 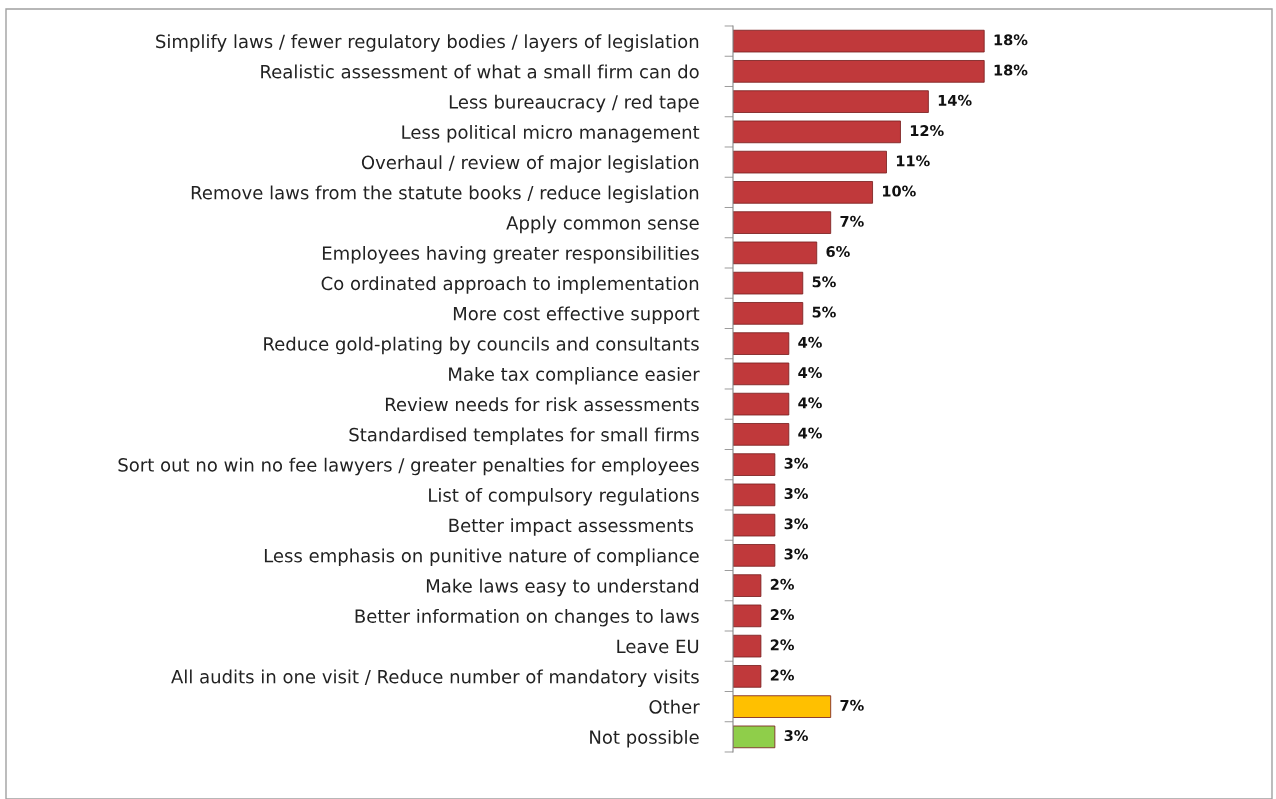 What do you see at coordinates (524, 436) in the screenshot?
I see `y-tick-label: Standardised templates for small firms` at bounding box center [524, 436].